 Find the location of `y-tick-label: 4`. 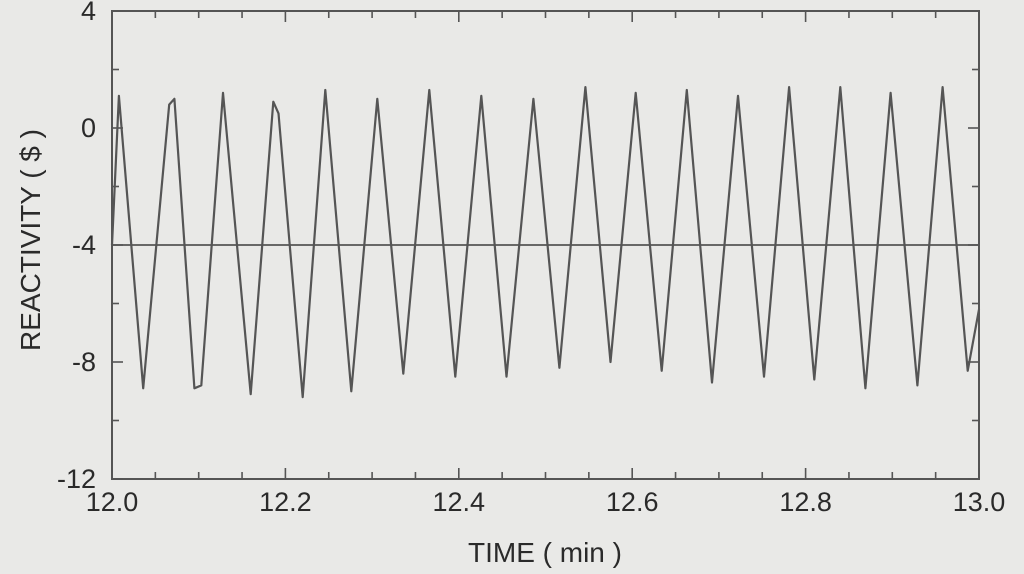

y-tick-label: 4 is located at coordinates (88, 13).